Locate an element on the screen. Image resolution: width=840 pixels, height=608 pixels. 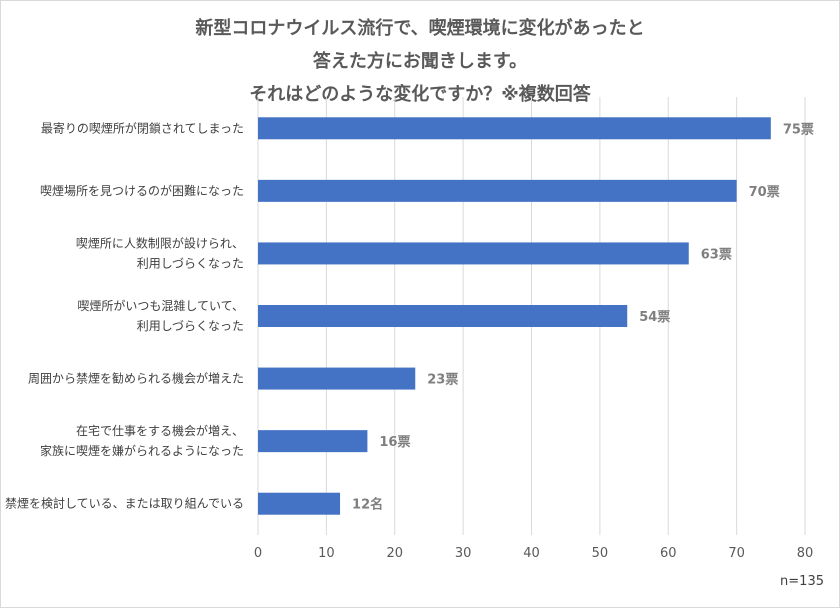
data-label: 63票 is located at coordinates (716, 254).